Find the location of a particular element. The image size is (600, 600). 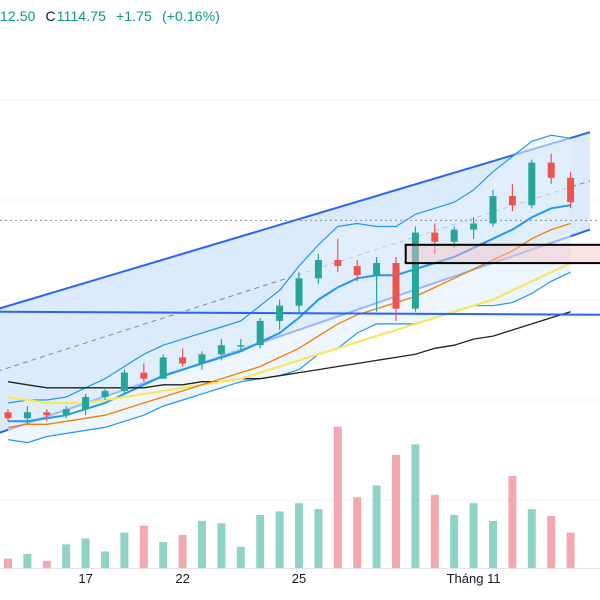

ma-long-line is located at coordinates (289, 350).